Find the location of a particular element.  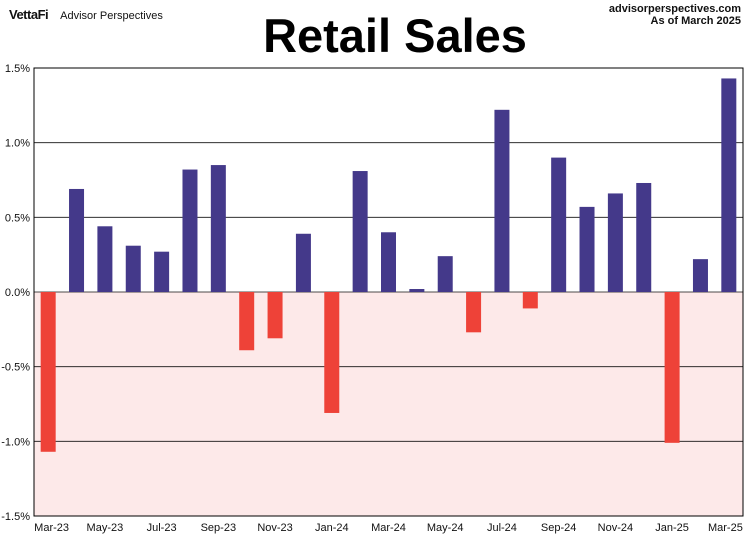

source-info: advisorperspectives.com As of March 2025 is located at coordinates (675, 15).